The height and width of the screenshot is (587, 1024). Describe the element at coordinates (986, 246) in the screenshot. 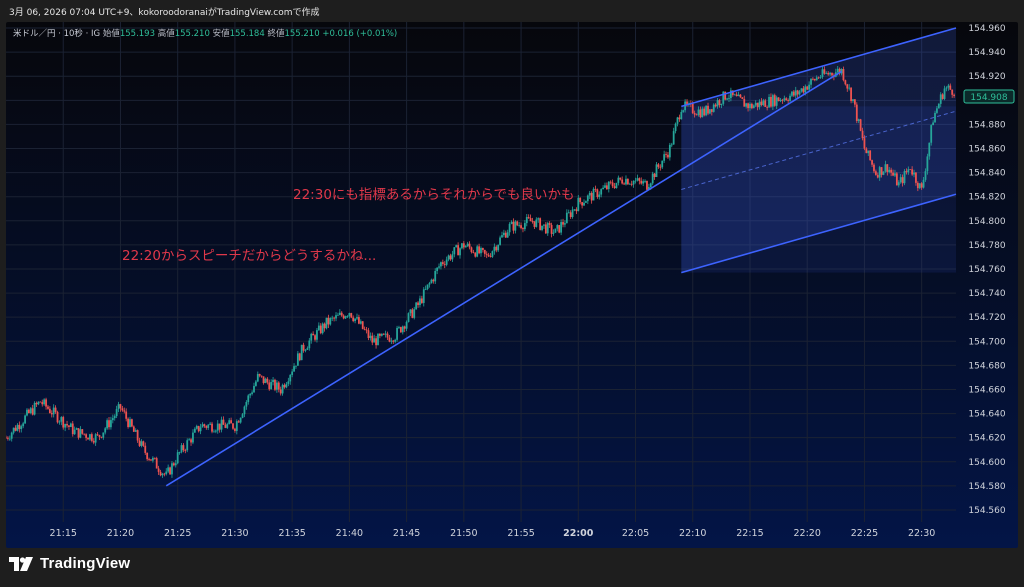

I see `price-tick-label: 154.780` at that location.